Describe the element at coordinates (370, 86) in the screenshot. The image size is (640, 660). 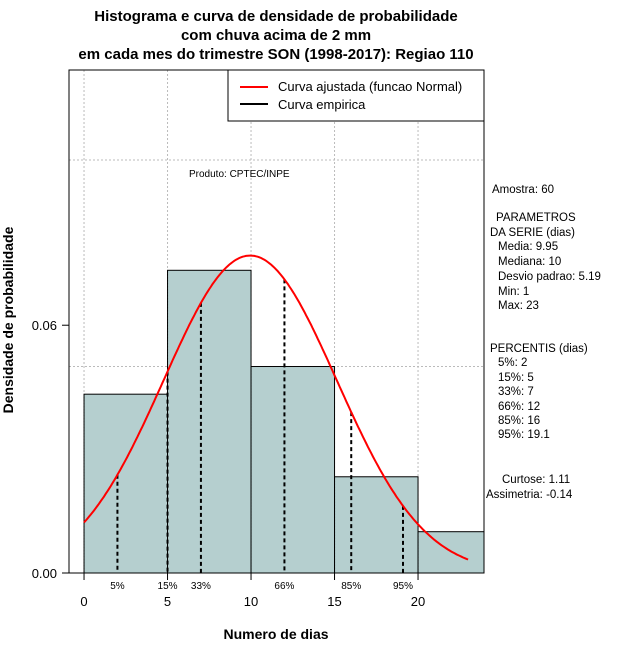
I see `legend-label-normal: Curva ajustada (funcao Normal)` at that location.